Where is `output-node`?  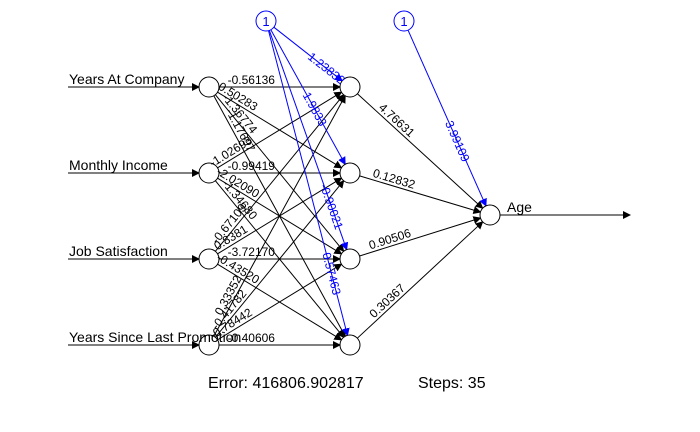
output-node is located at coordinates (490, 215).